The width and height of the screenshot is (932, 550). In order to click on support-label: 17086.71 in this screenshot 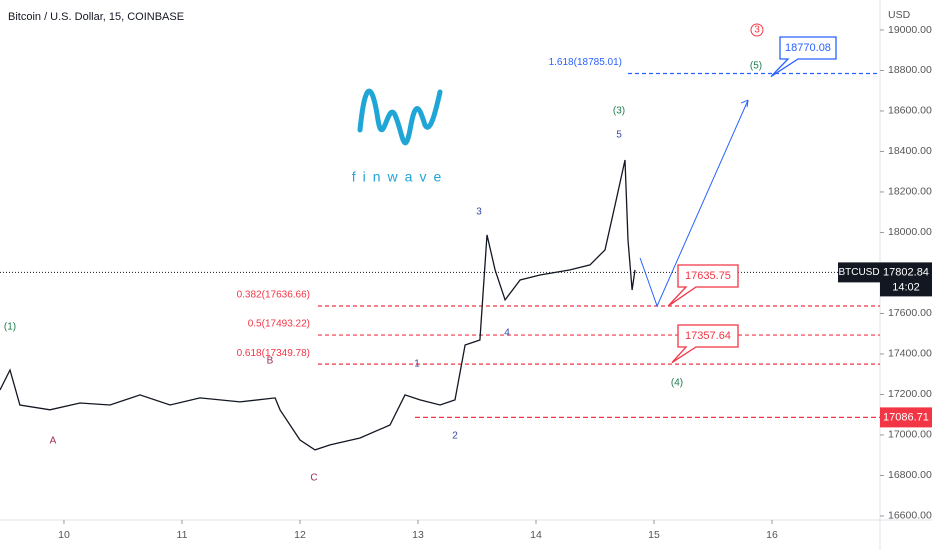, I will do `click(906, 417)`.